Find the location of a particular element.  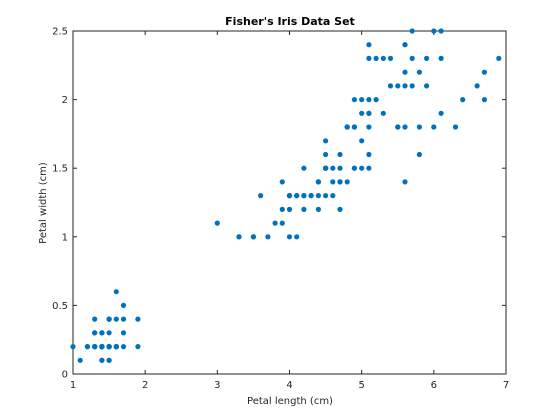

y-tick-label: 2.5 is located at coordinates (60, 32).